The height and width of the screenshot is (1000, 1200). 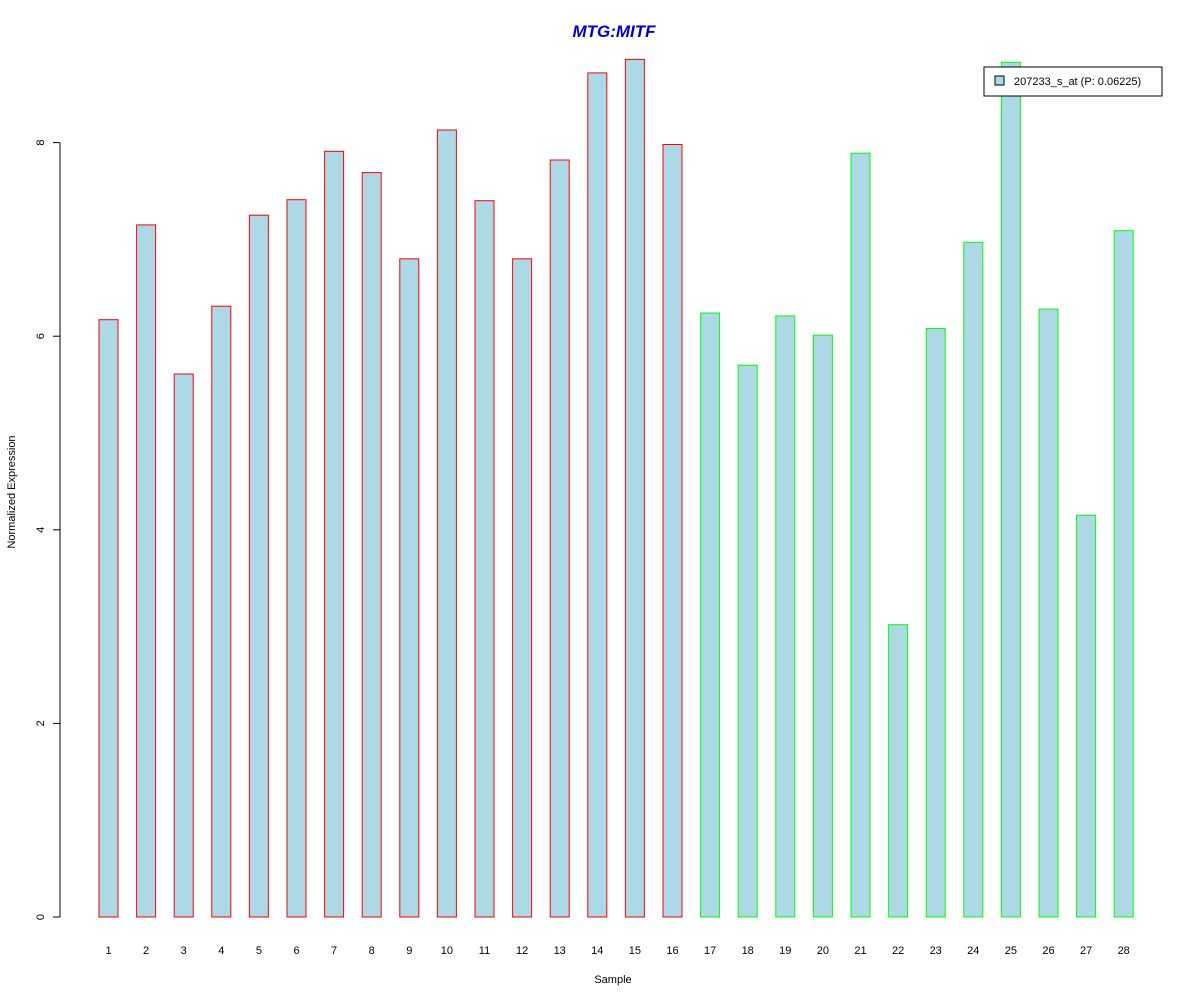 I want to click on y-tick-label: 4, so click(x=41, y=530).